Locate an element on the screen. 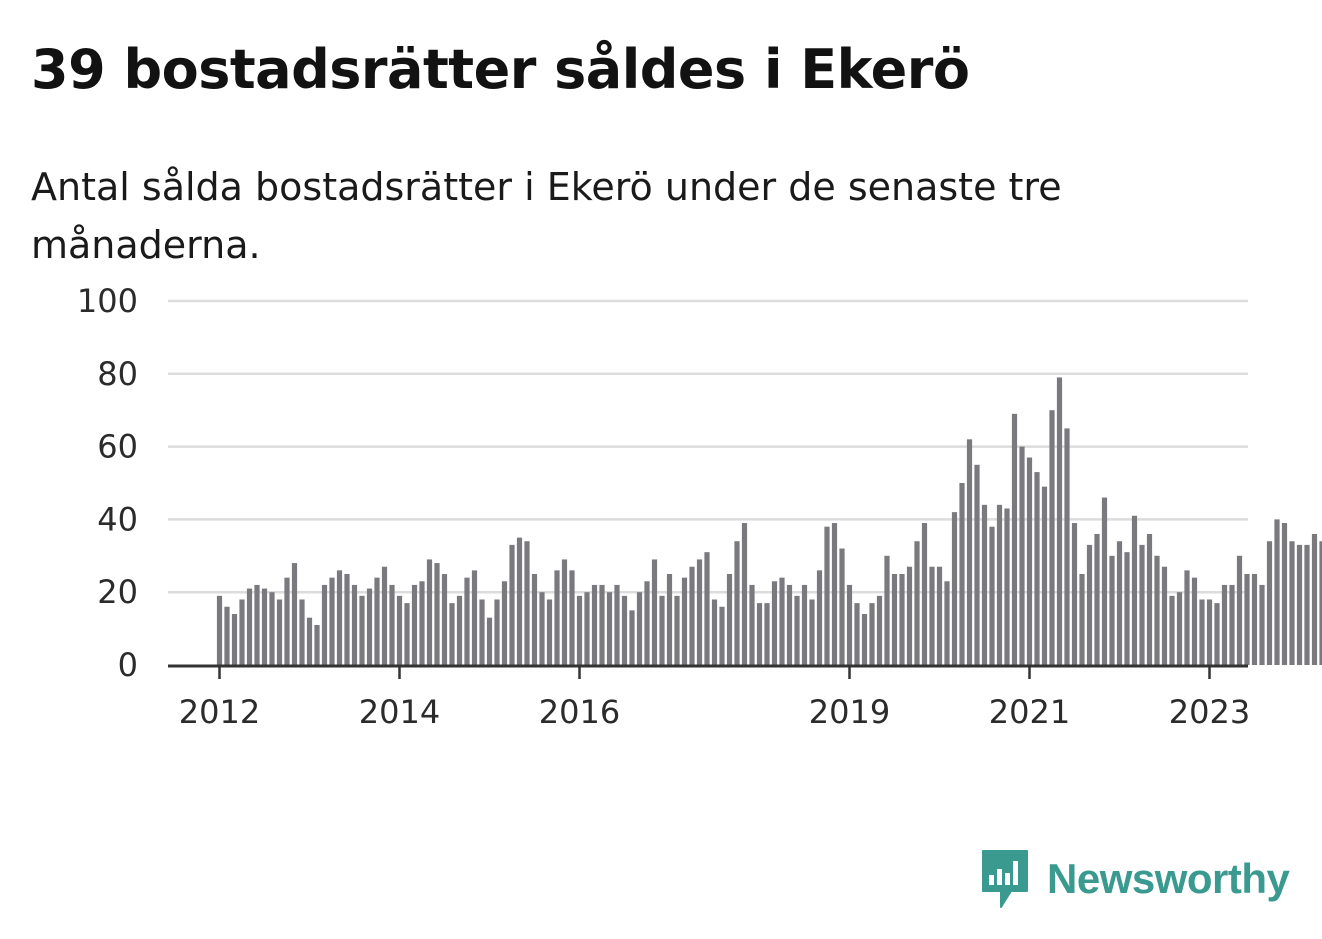 Image resolution: width=1322 pixels, height=939 pixels. x-tick-label: 2023 is located at coordinates (1209, 712).